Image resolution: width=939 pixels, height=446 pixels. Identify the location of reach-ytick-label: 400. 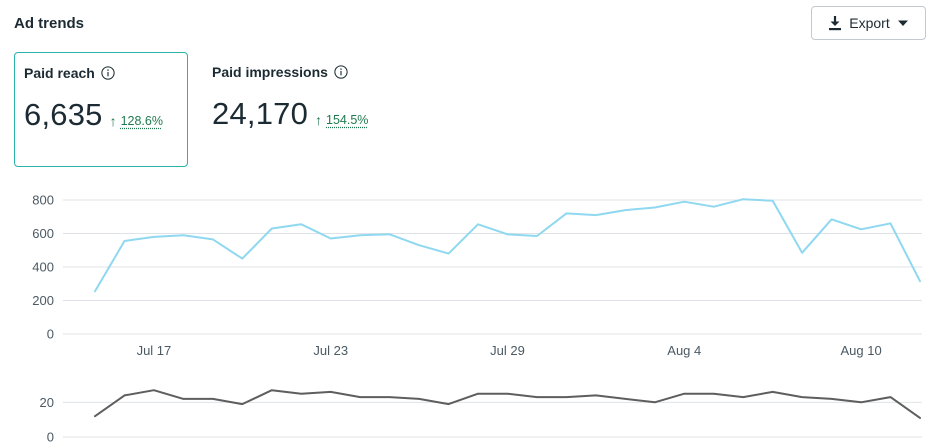
(43, 267).